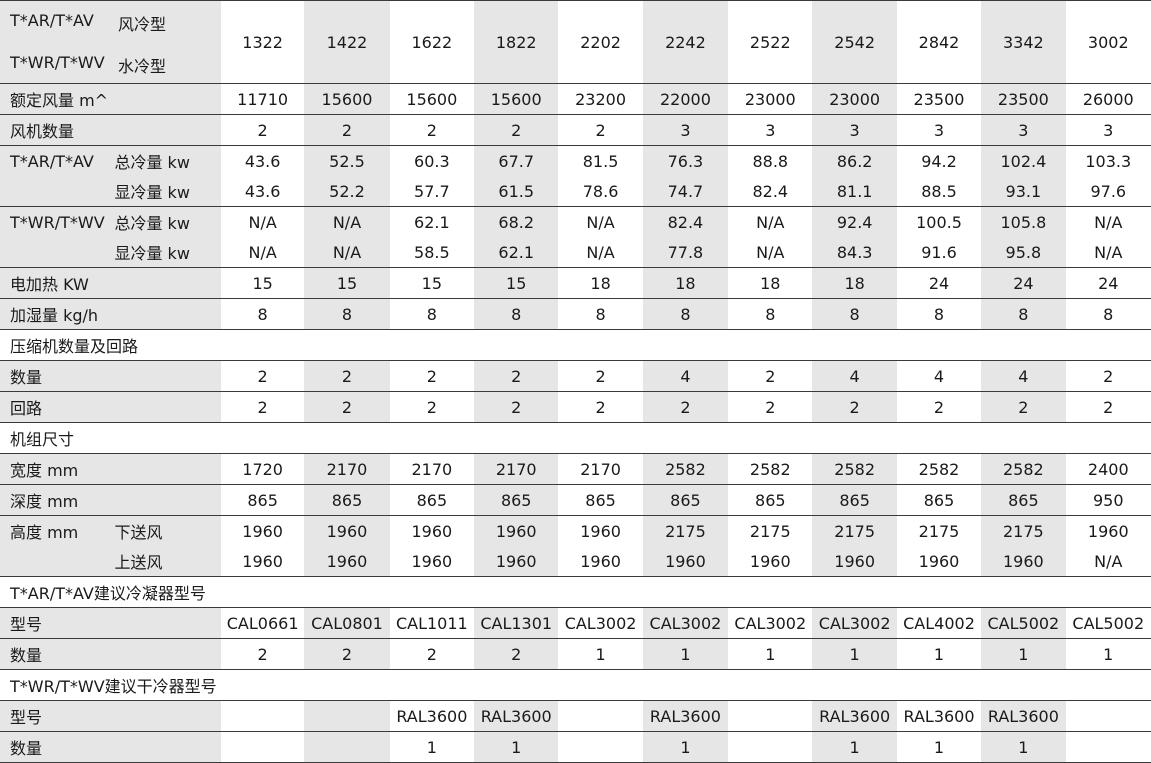  I want to click on model-header-cell: 3342, so click(1023, 42).